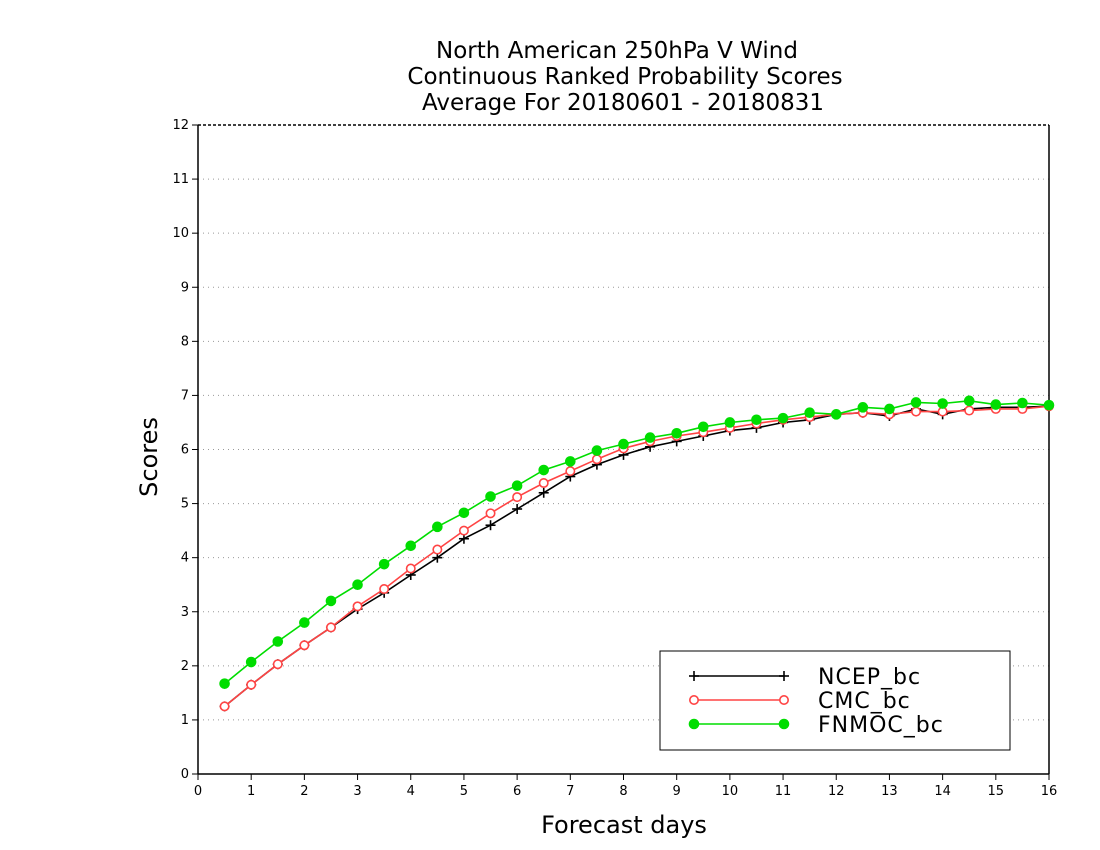  Describe the element at coordinates (180, 125) in the screenshot. I see `y-tick-label: 12` at that location.